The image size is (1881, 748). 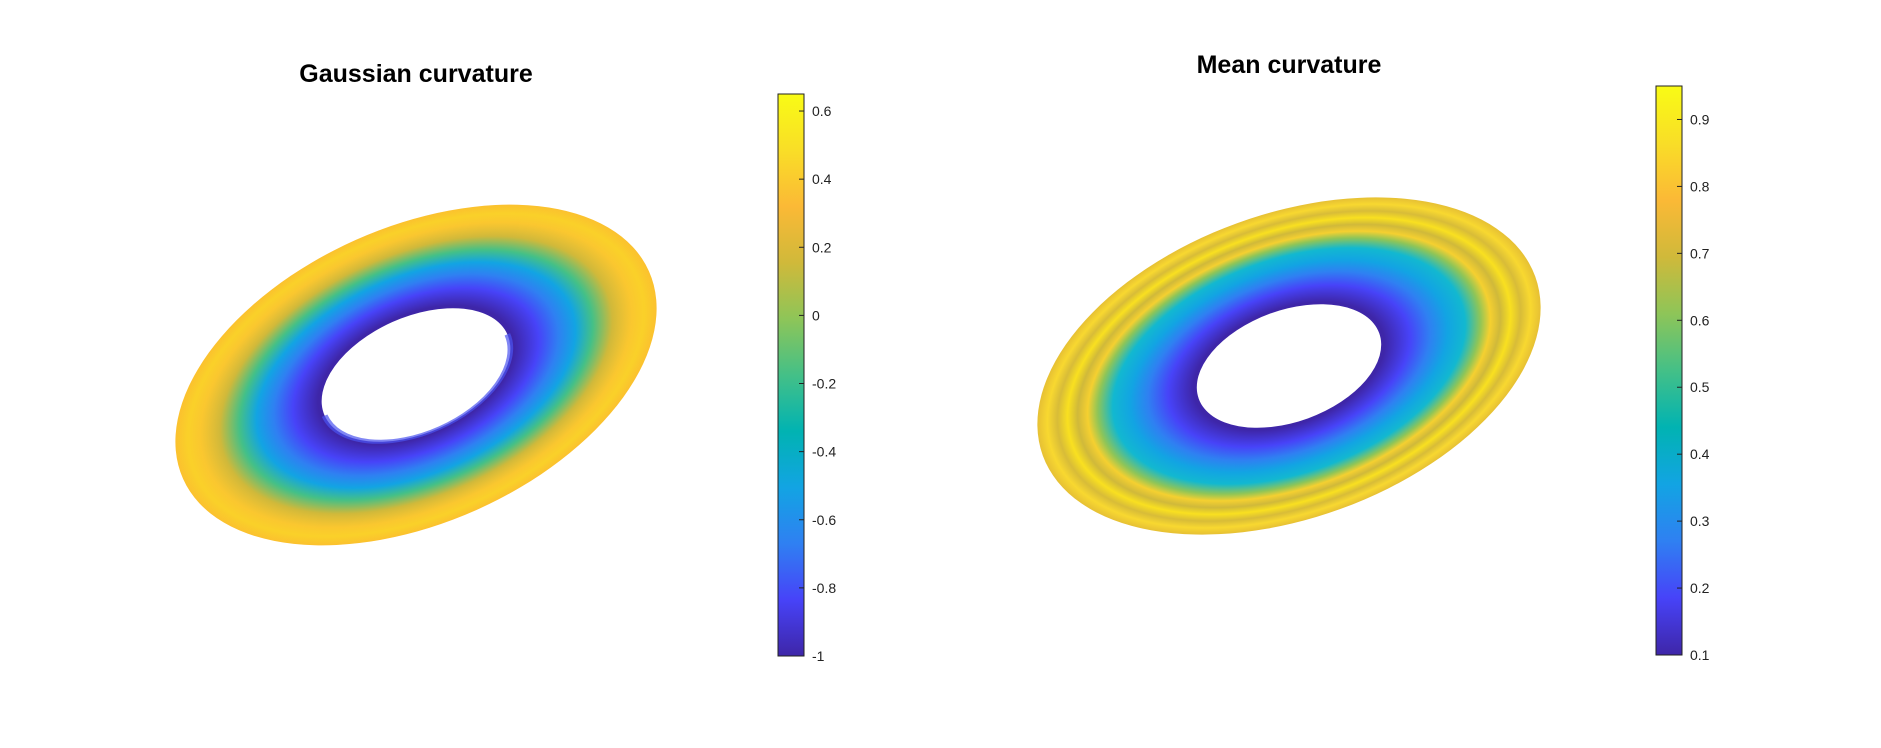 I want to click on colorbar-tick-label: -0.2, so click(x=824, y=384).